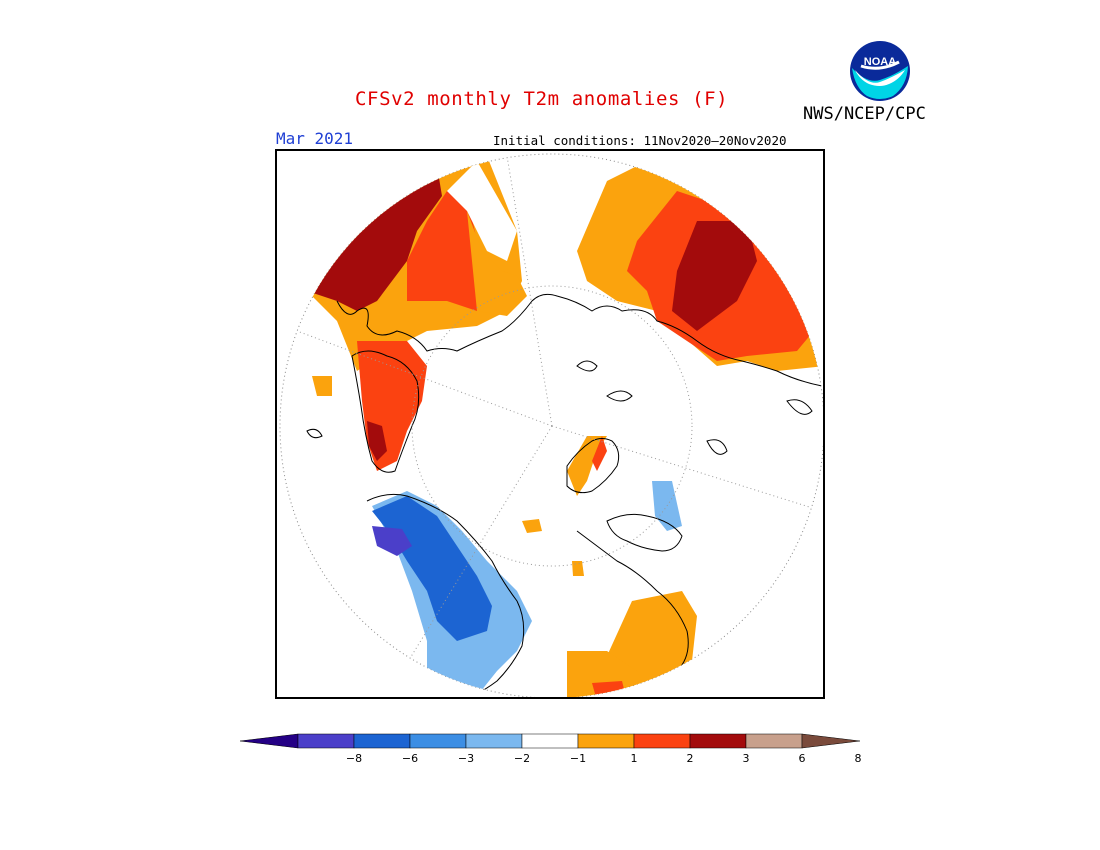 The image size is (1100, 850). I want to click on coastline-asia, so click(579, 340).